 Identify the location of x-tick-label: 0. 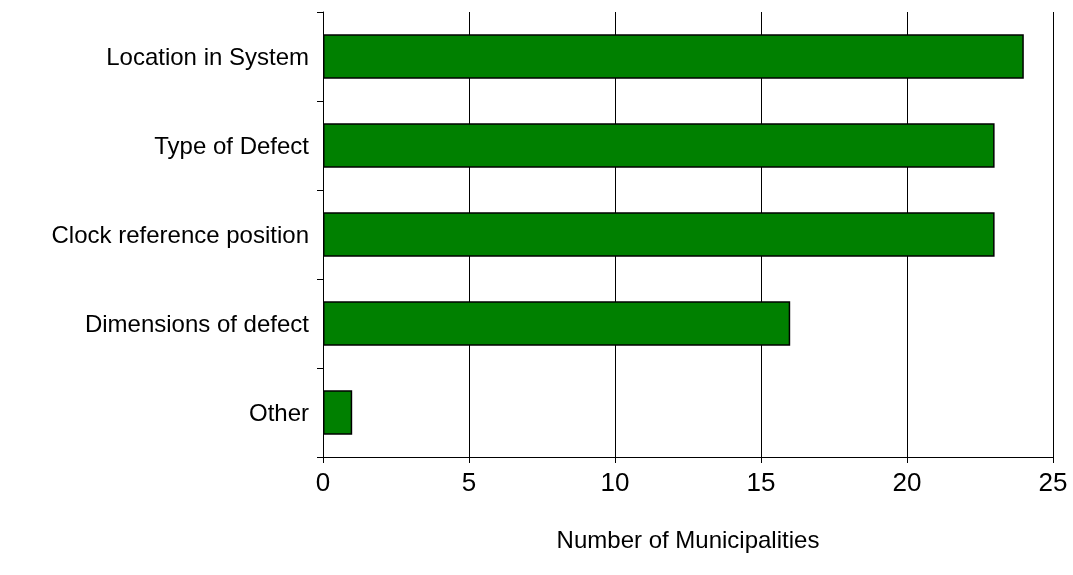
(323, 482).